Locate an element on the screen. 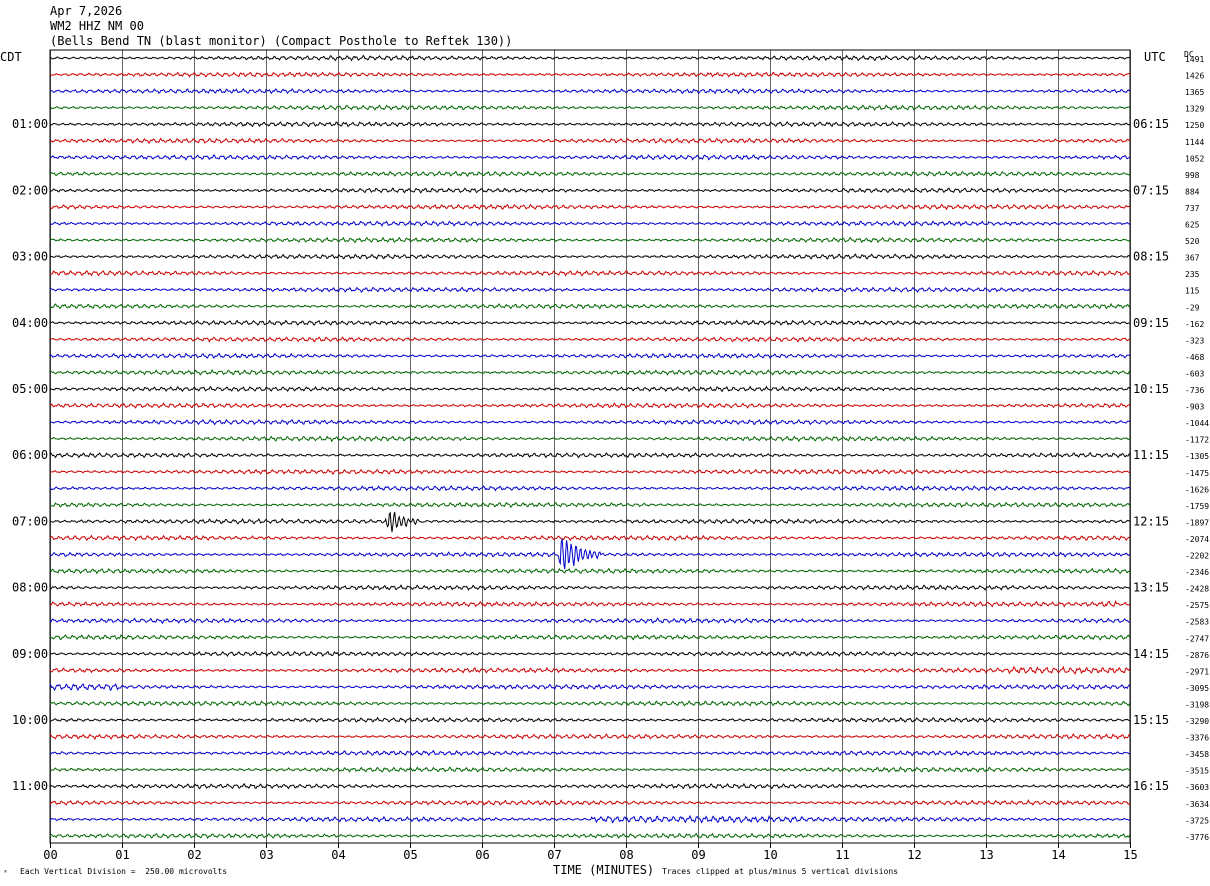 The height and width of the screenshot is (886, 1210). dc-offset-label: 520 is located at coordinates (1192, 241).